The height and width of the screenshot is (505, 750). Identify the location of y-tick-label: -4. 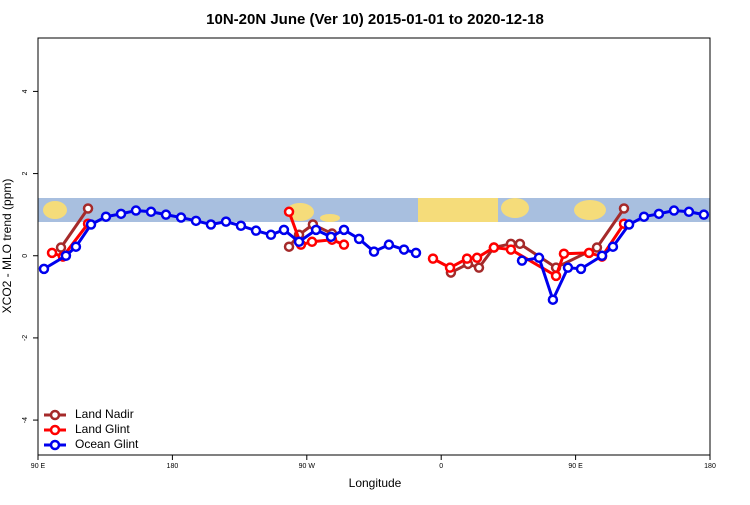
(25, 420).